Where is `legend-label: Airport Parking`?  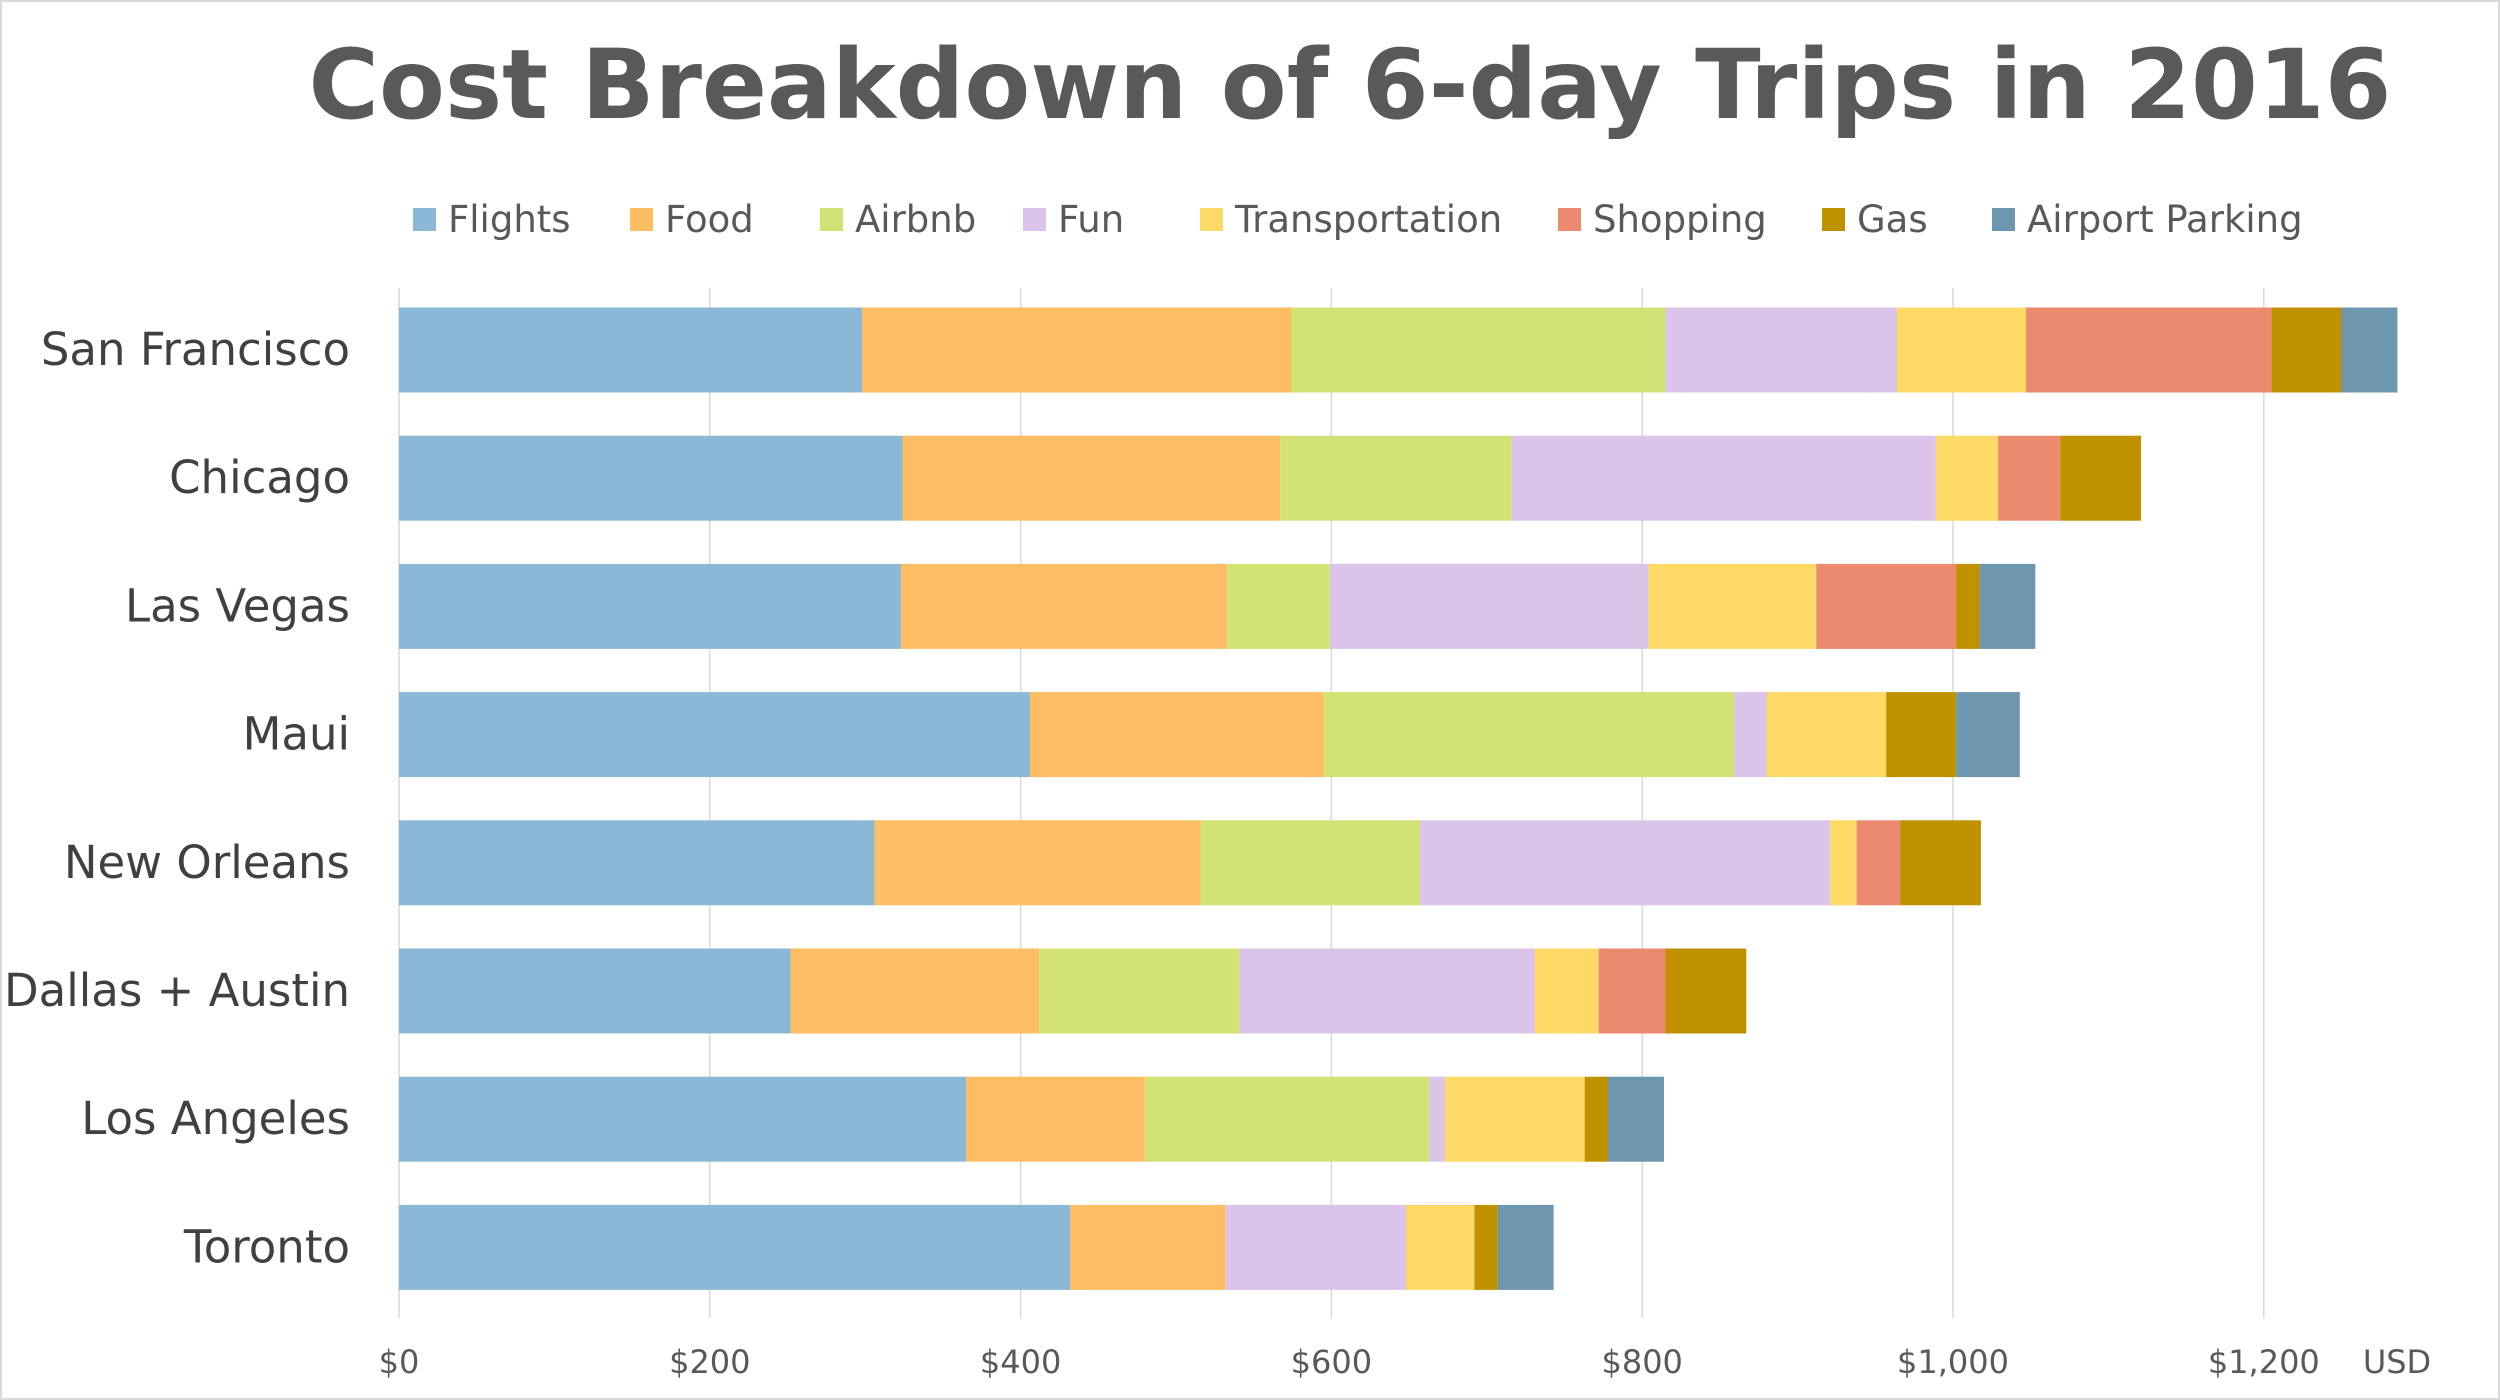 legend-label: Airport Parking is located at coordinates (2165, 219).